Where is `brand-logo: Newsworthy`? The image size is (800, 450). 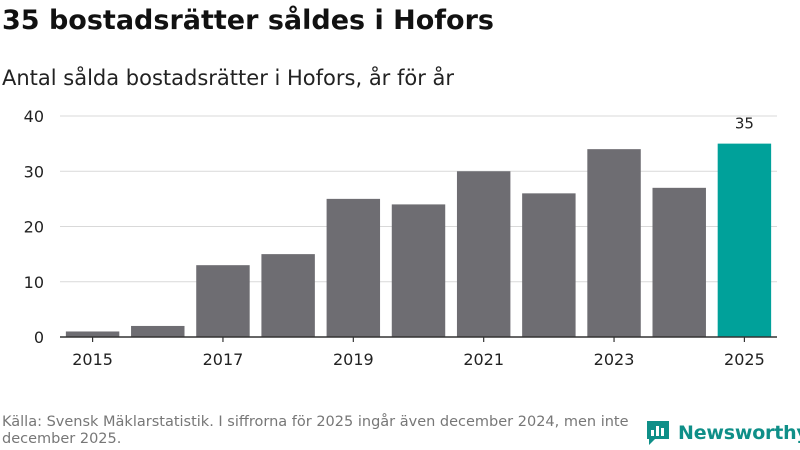 brand-logo: Newsworthy is located at coordinates (722, 433).